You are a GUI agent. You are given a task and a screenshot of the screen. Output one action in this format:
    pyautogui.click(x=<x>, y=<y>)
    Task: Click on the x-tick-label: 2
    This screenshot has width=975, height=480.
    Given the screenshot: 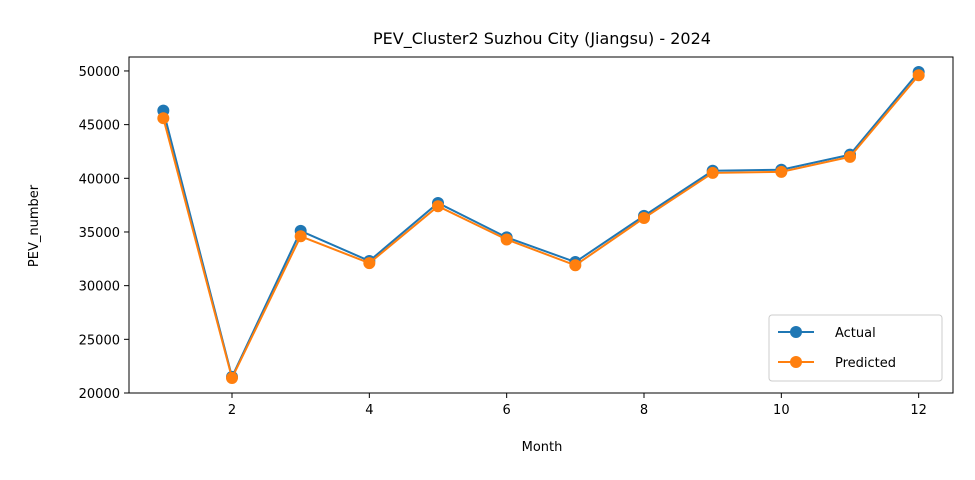 What is the action you would take?
    pyautogui.click(x=232, y=410)
    